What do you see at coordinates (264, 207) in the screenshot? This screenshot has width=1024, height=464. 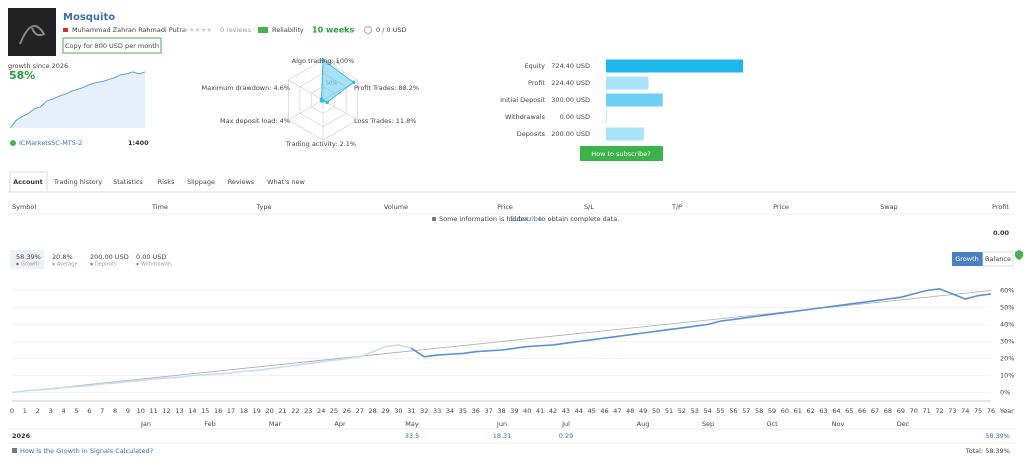 I see `column-header: Type` at bounding box center [264, 207].